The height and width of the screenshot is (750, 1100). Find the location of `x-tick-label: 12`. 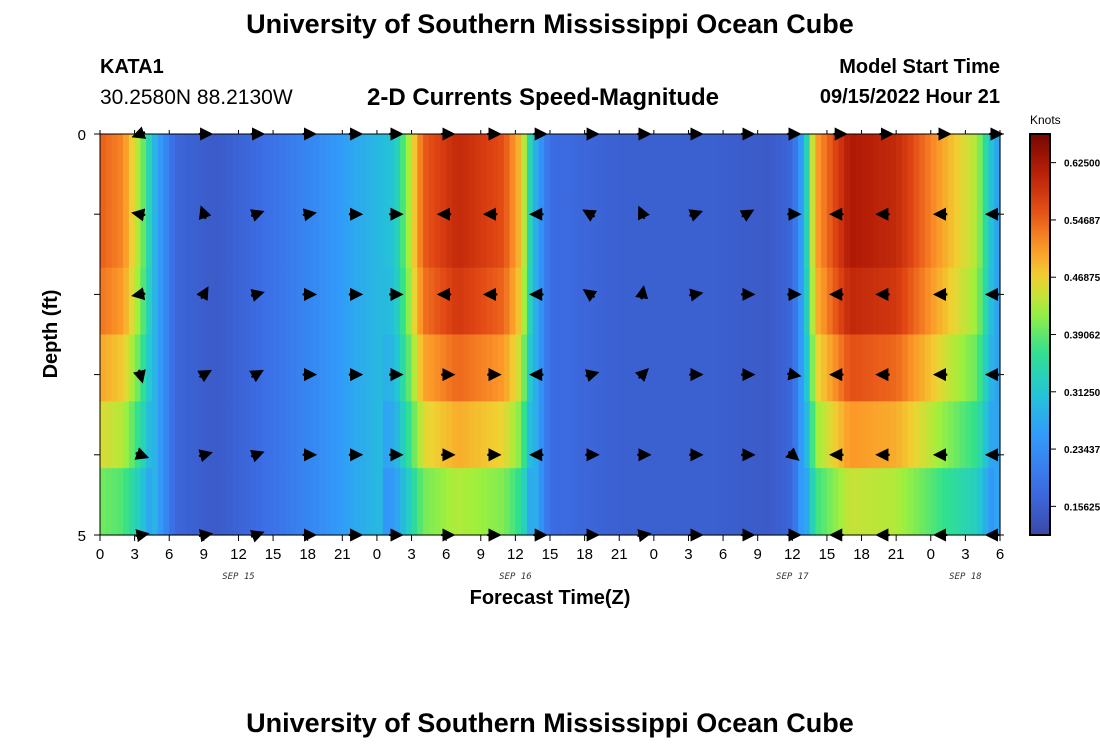

x-tick-label: 12 is located at coordinates (515, 554).